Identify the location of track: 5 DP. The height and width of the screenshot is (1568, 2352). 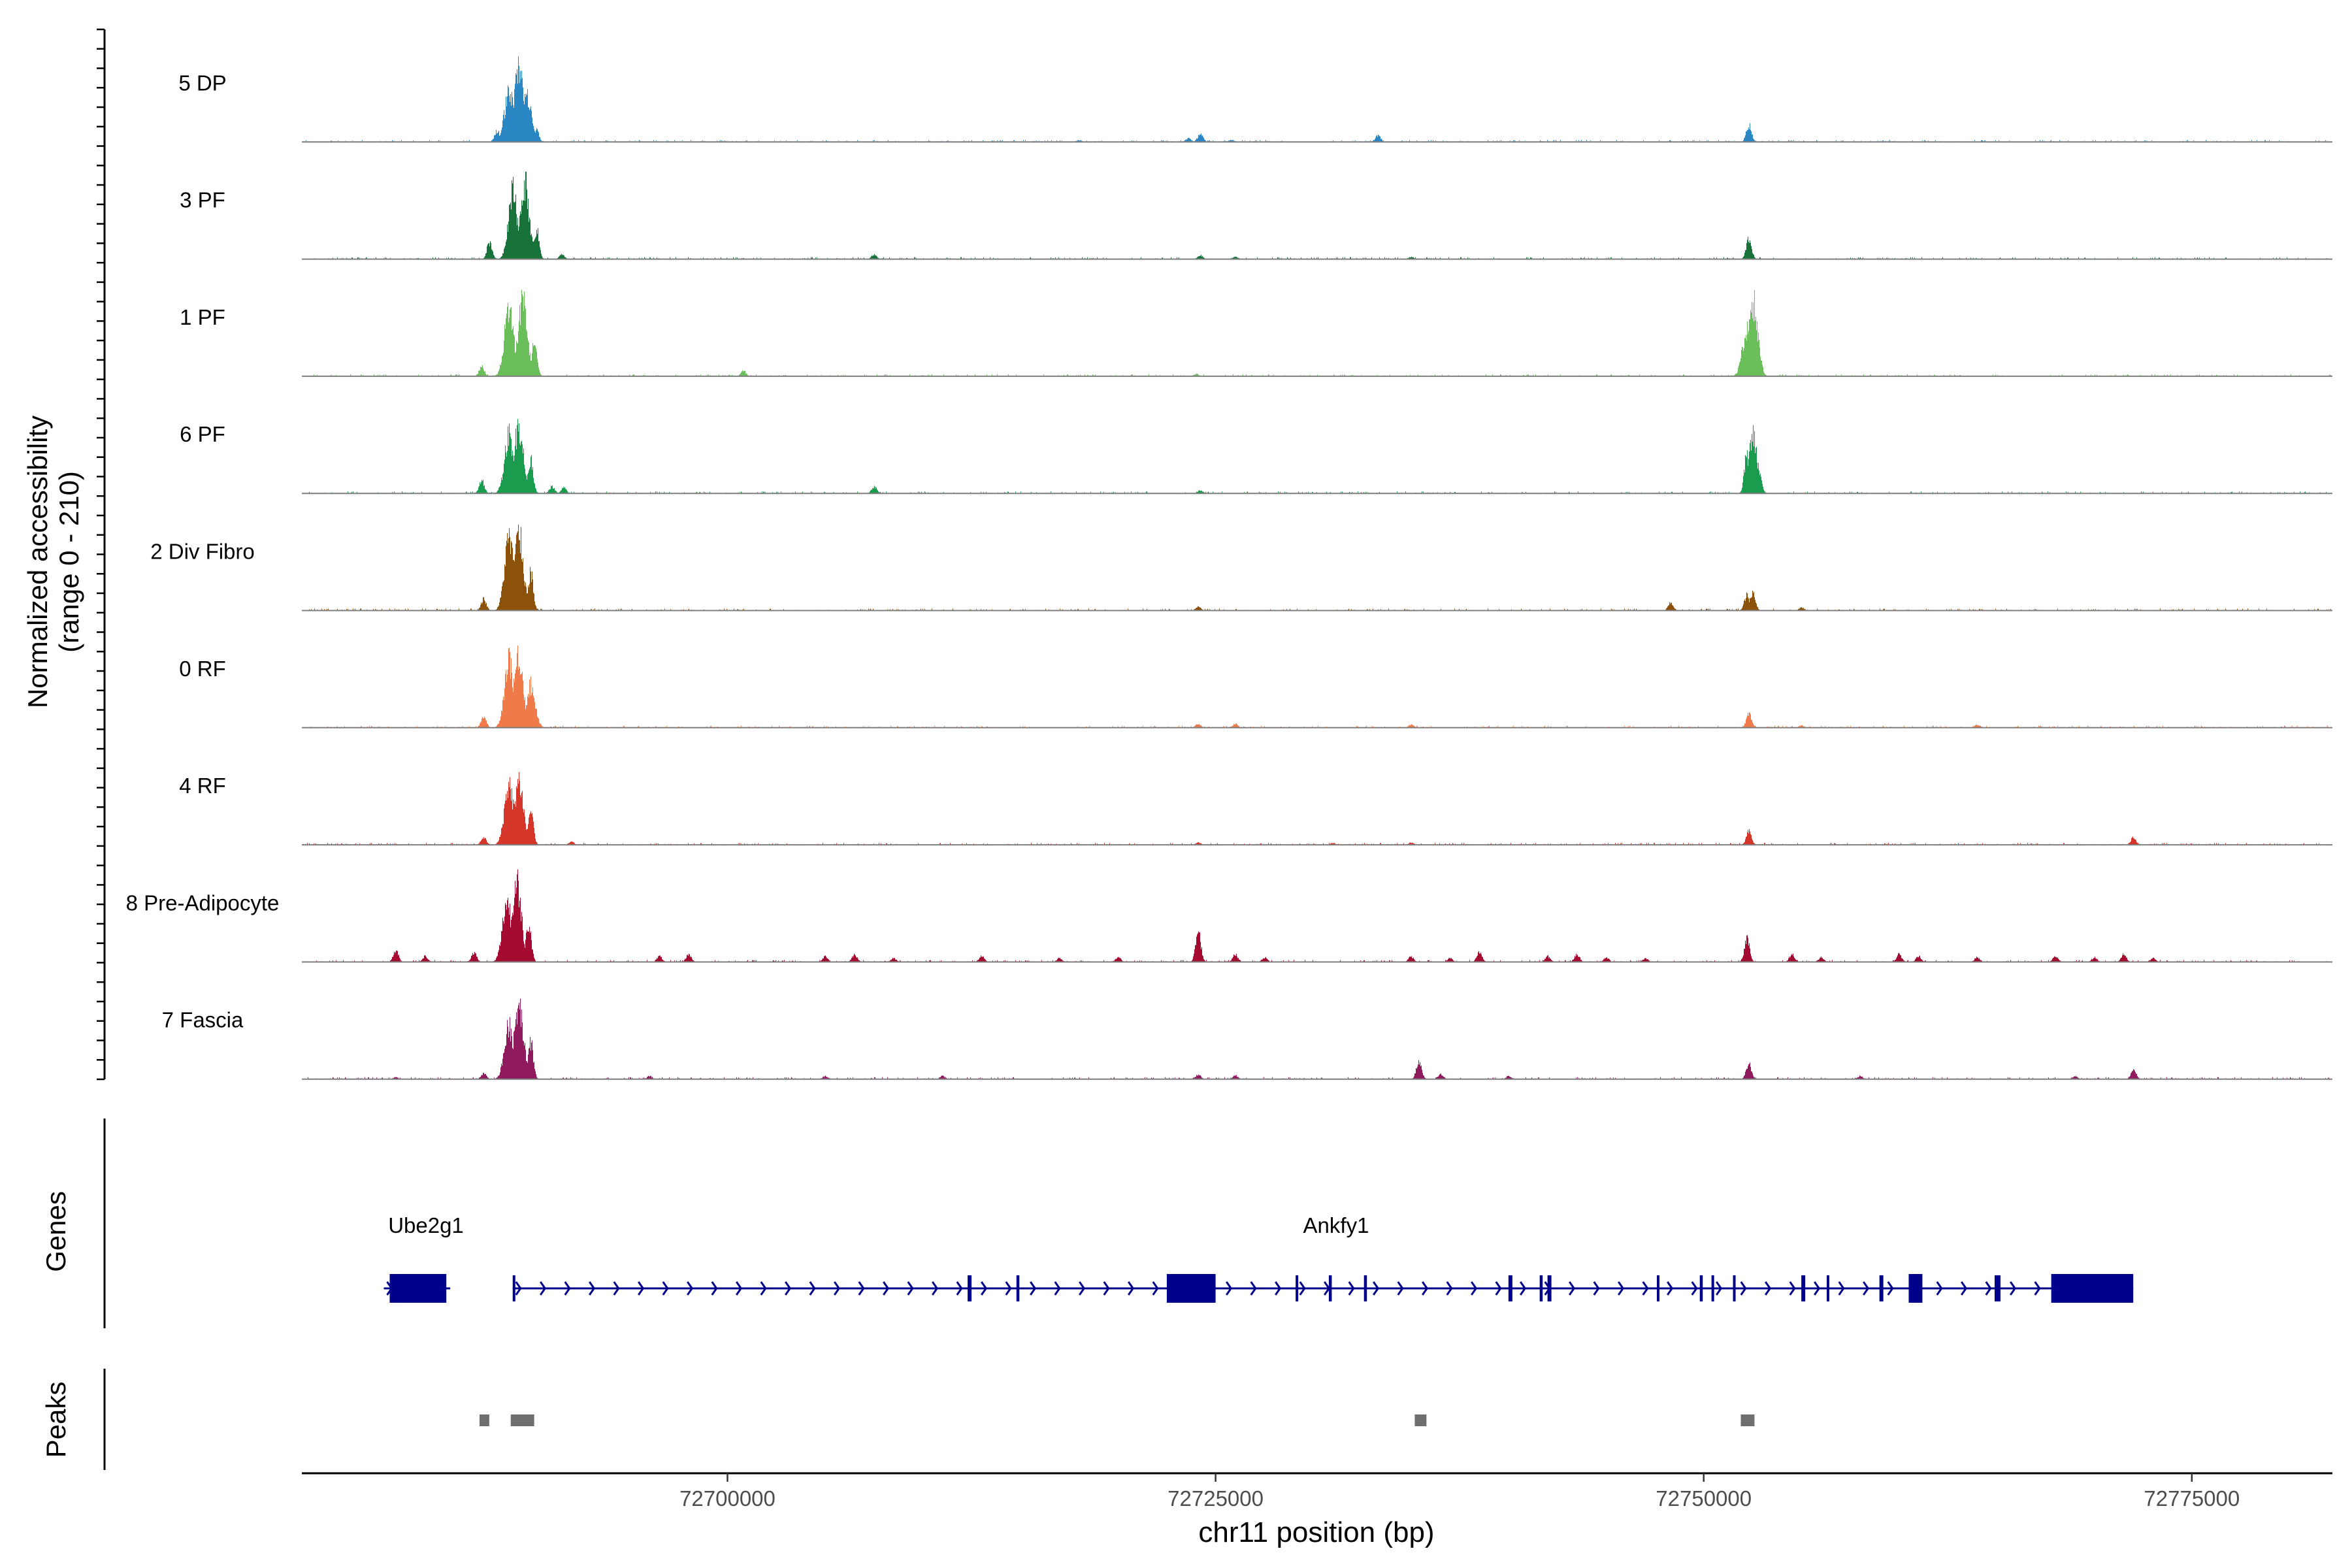
(1255, 99).